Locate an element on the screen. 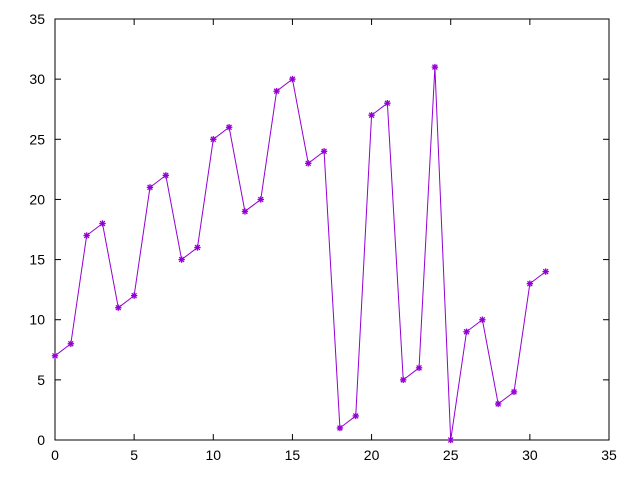 Image resolution: width=640 pixels, height=485 pixels. x-tick-label: 5 is located at coordinates (134, 455).